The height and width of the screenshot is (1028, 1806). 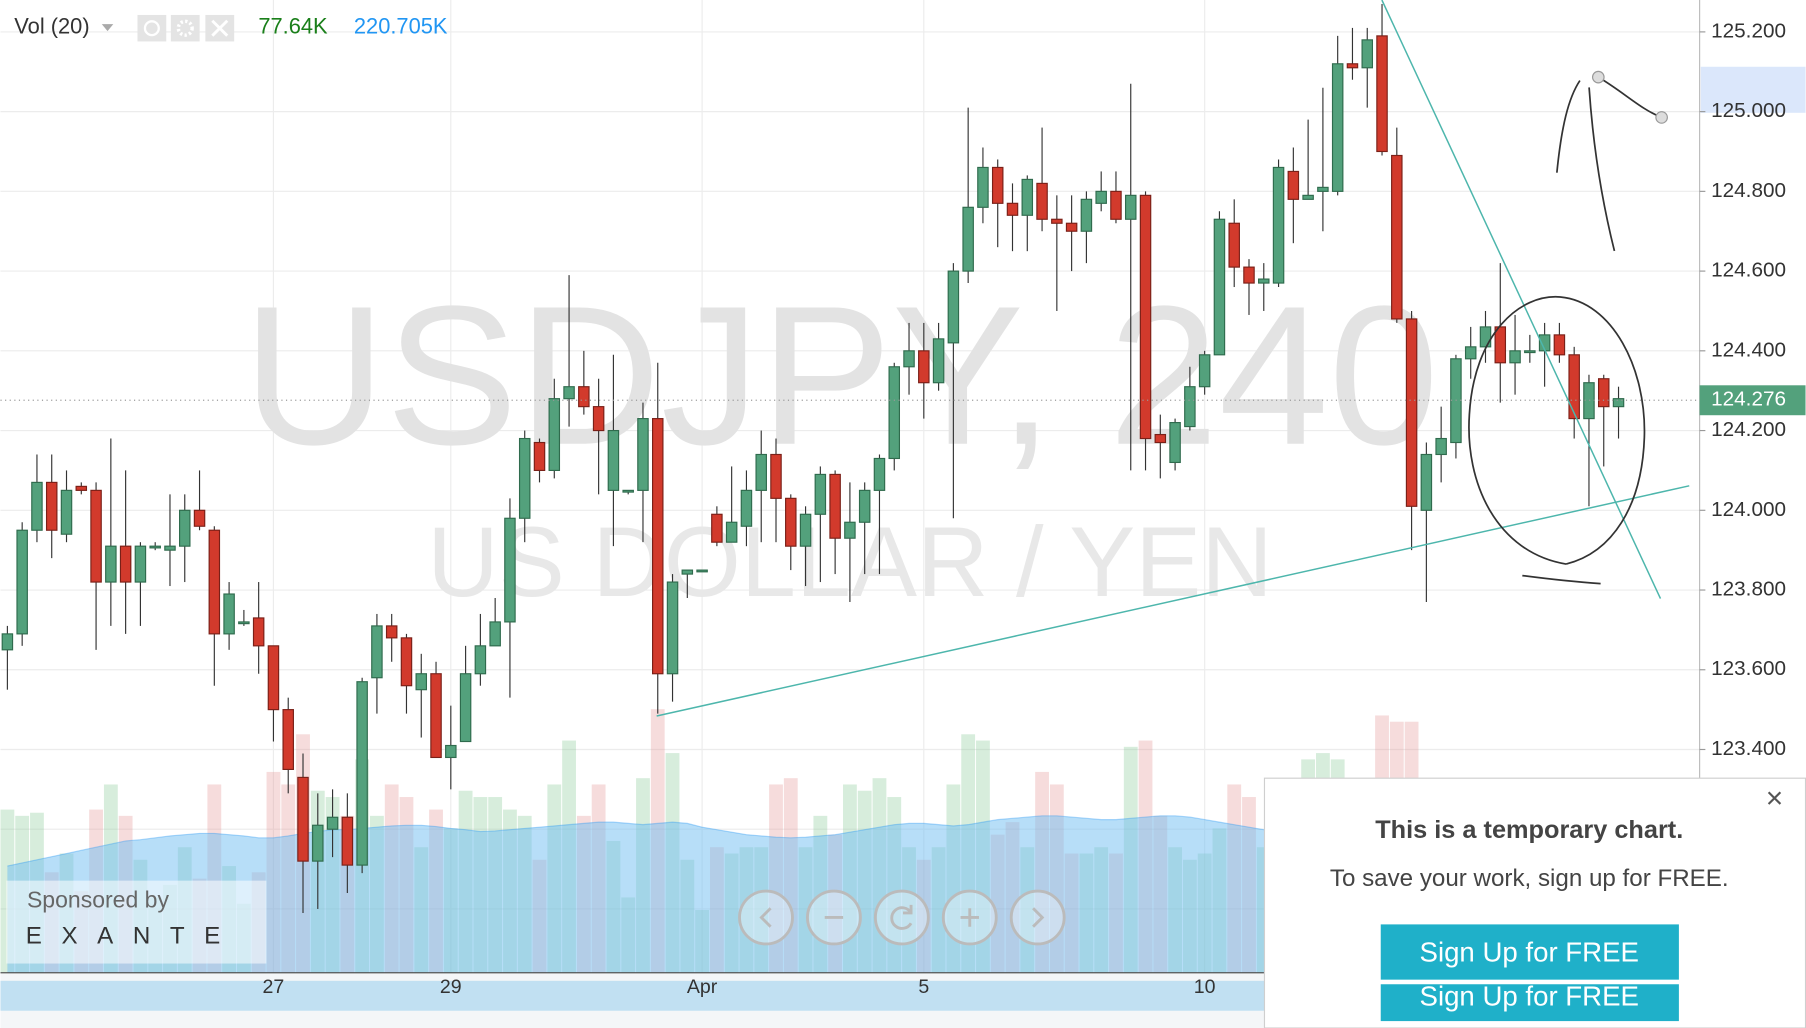 What do you see at coordinates (639, 995) in the screenshot?
I see `time-axis-overlay` at bounding box center [639, 995].